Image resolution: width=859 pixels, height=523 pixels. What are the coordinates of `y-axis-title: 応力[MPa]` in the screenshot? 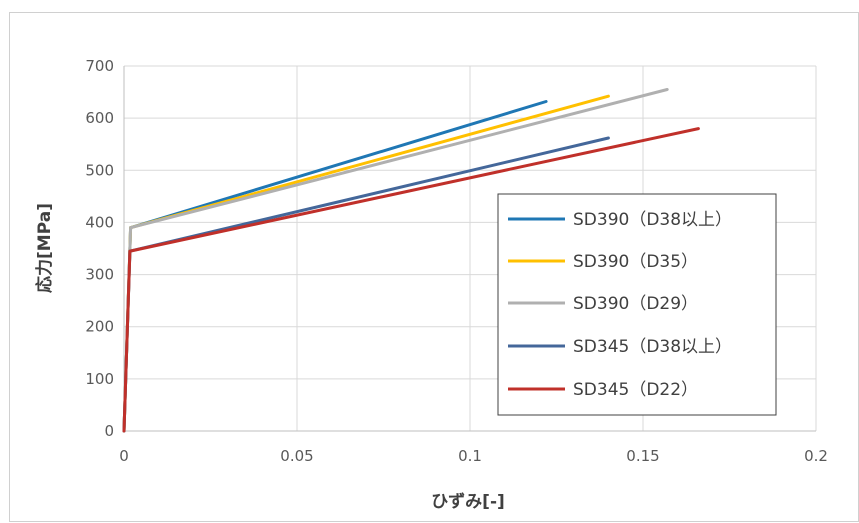 It's located at (44, 248).